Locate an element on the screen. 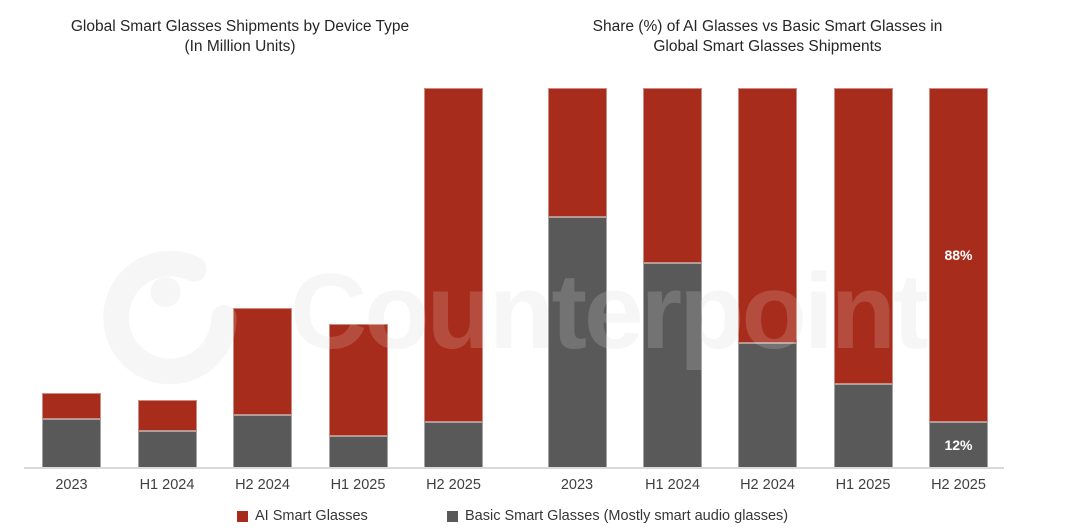 The image size is (1080, 532). x-axis-line is located at coordinates (514, 468).